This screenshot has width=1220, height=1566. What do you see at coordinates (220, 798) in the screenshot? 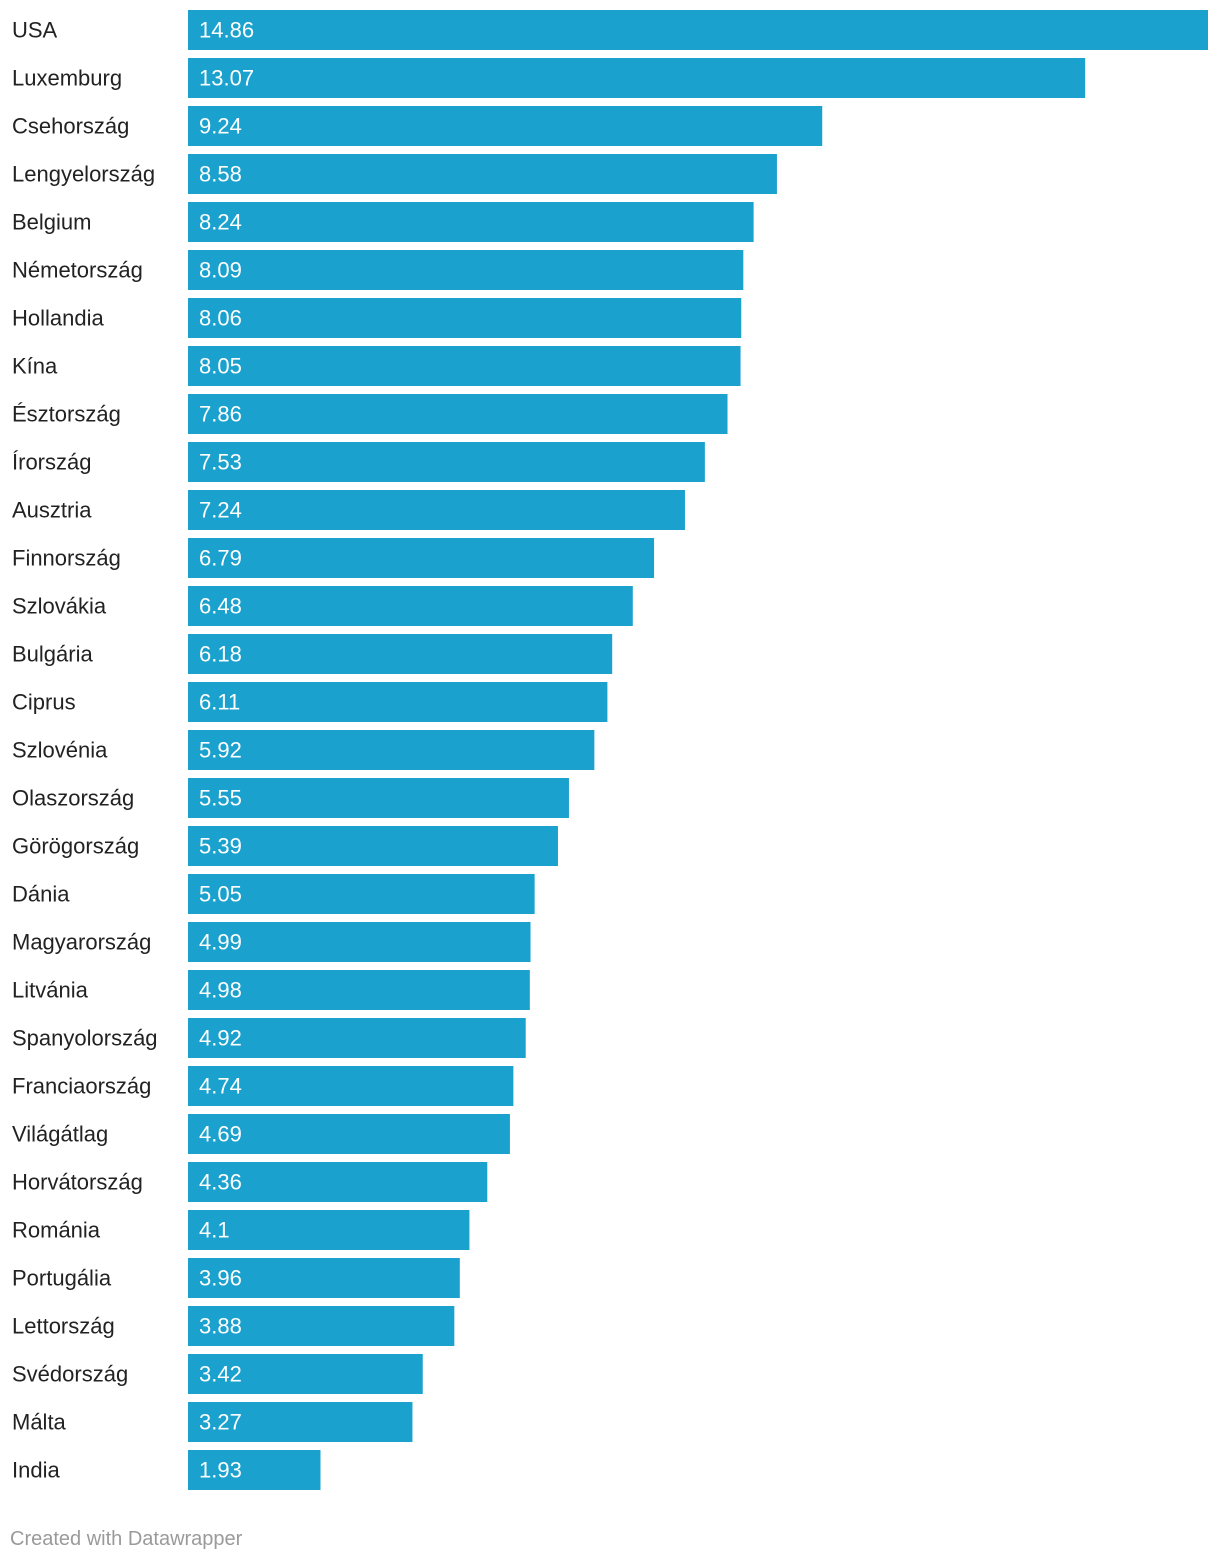
I see `bar-value-label: 5.55` at bounding box center [220, 798].